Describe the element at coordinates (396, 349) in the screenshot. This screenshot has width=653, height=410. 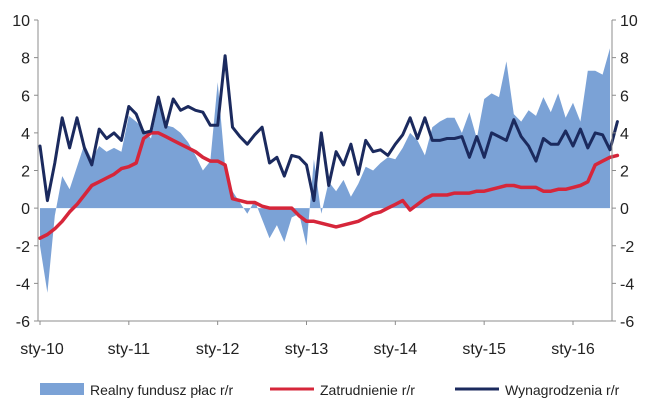
I see `x-tick-label: sty-14` at that location.